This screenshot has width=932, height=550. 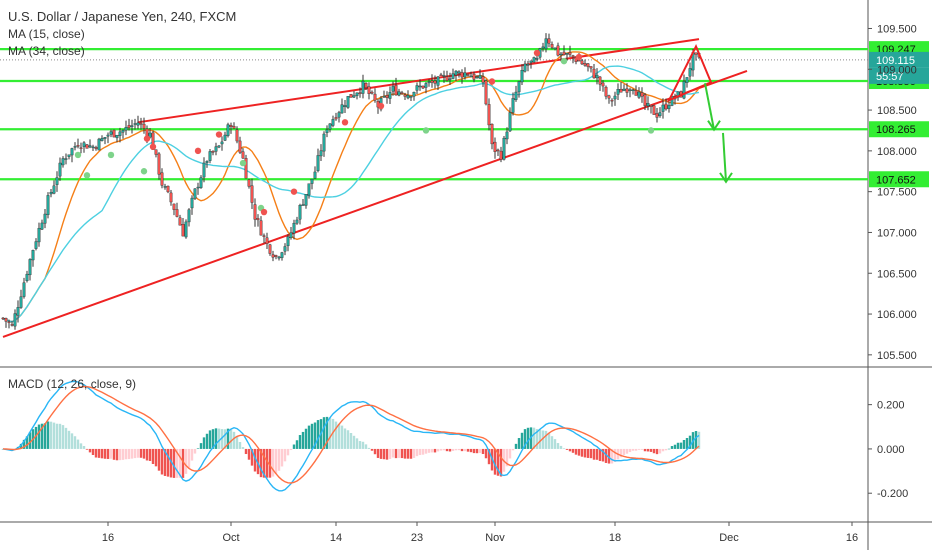 I want to click on price-tick-label: 107.000, so click(x=897, y=233).